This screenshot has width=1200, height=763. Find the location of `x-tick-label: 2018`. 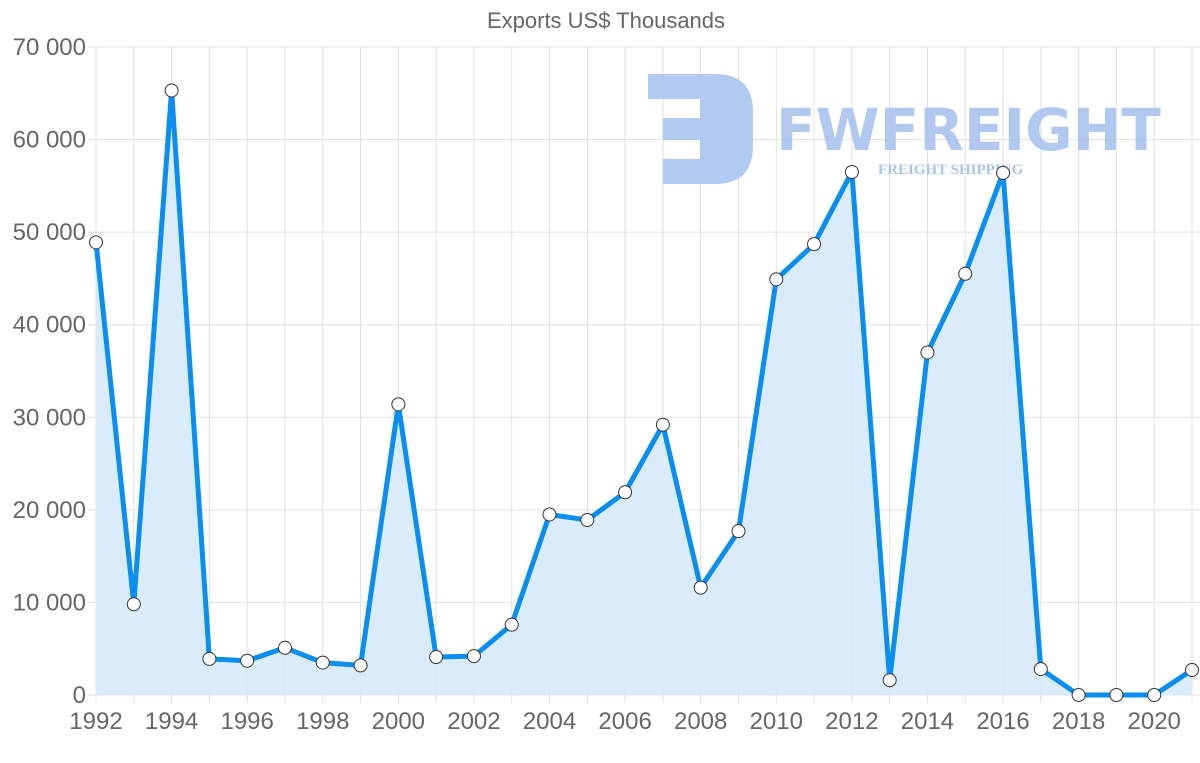

x-tick-label: 2018 is located at coordinates (1078, 721).